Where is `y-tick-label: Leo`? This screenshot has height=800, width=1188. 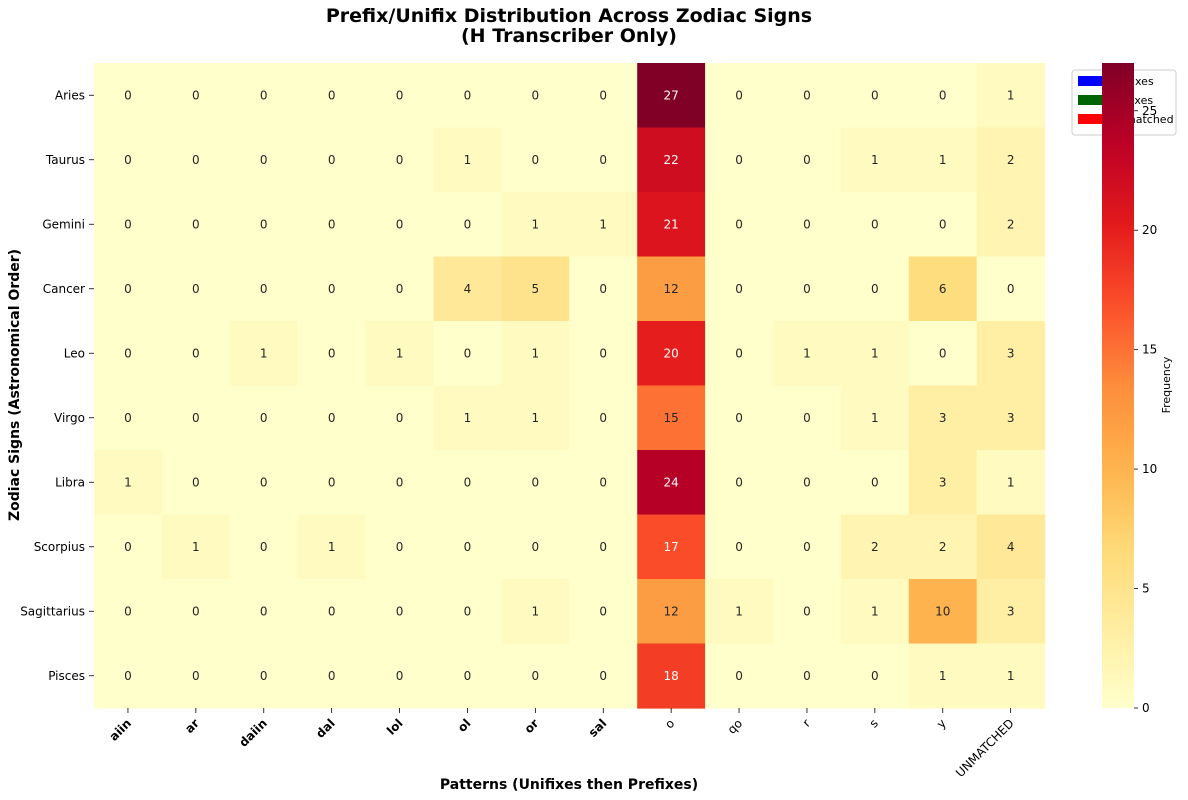 y-tick-label: Leo is located at coordinates (74, 353).